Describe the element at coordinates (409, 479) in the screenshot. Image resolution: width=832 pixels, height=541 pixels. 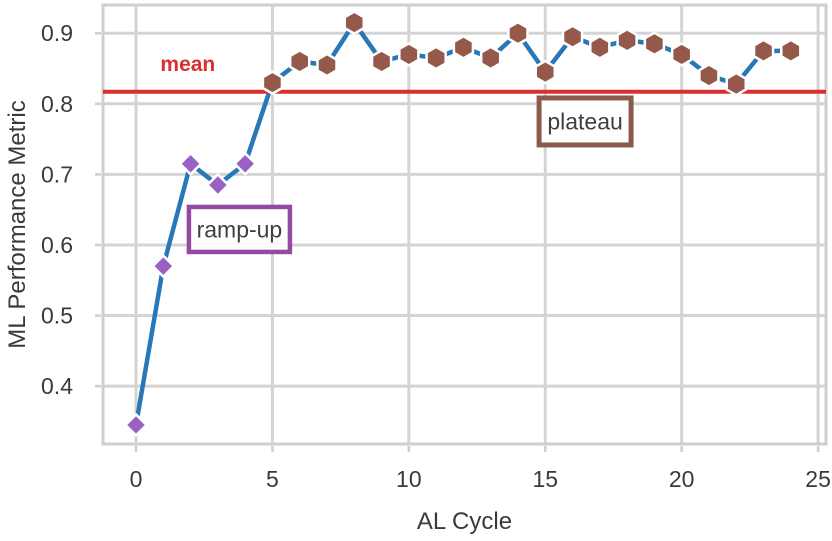
I see `x-tick-label: 10` at that location.